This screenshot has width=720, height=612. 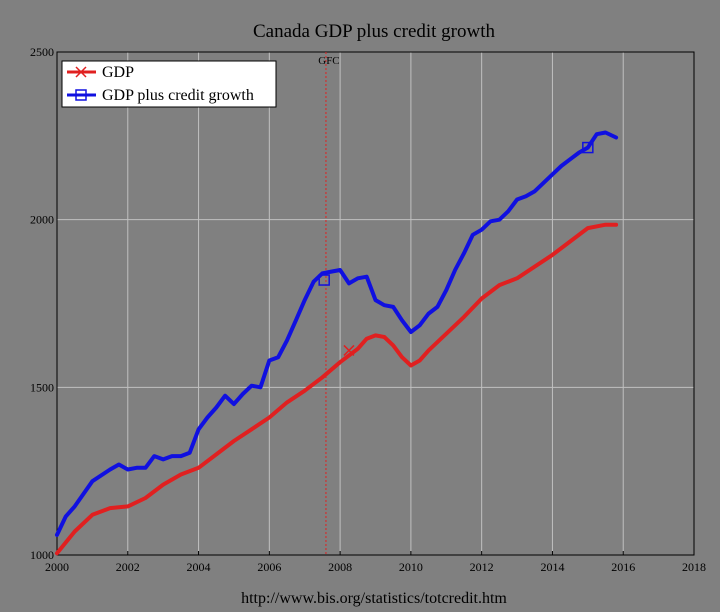 I want to click on x-tick-label: 2002, so click(x=128, y=567).